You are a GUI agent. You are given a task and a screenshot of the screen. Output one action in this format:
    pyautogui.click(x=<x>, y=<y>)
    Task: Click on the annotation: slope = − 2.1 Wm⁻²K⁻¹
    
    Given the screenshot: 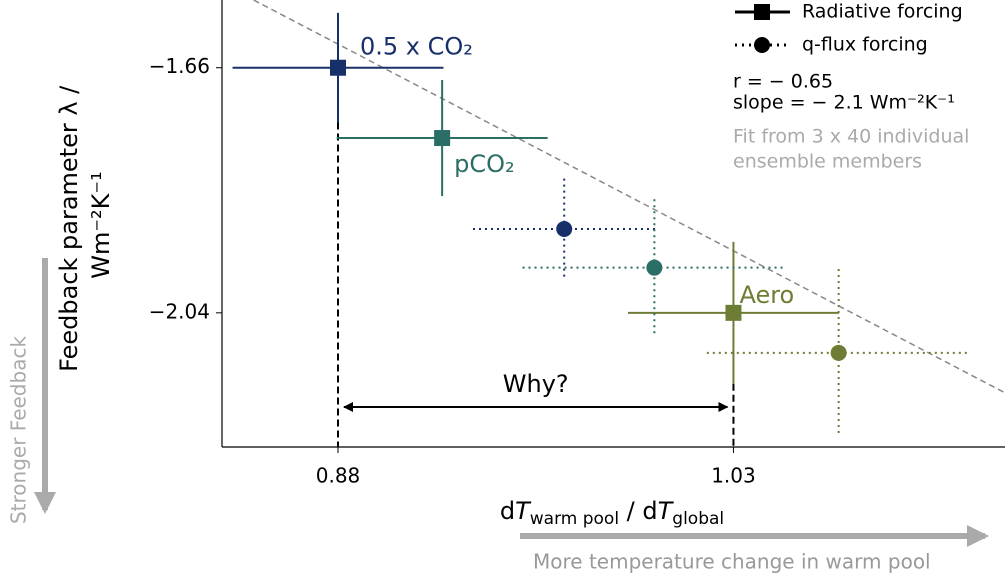 What is the action you would take?
    pyautogui.click(x=844, y=103)
    